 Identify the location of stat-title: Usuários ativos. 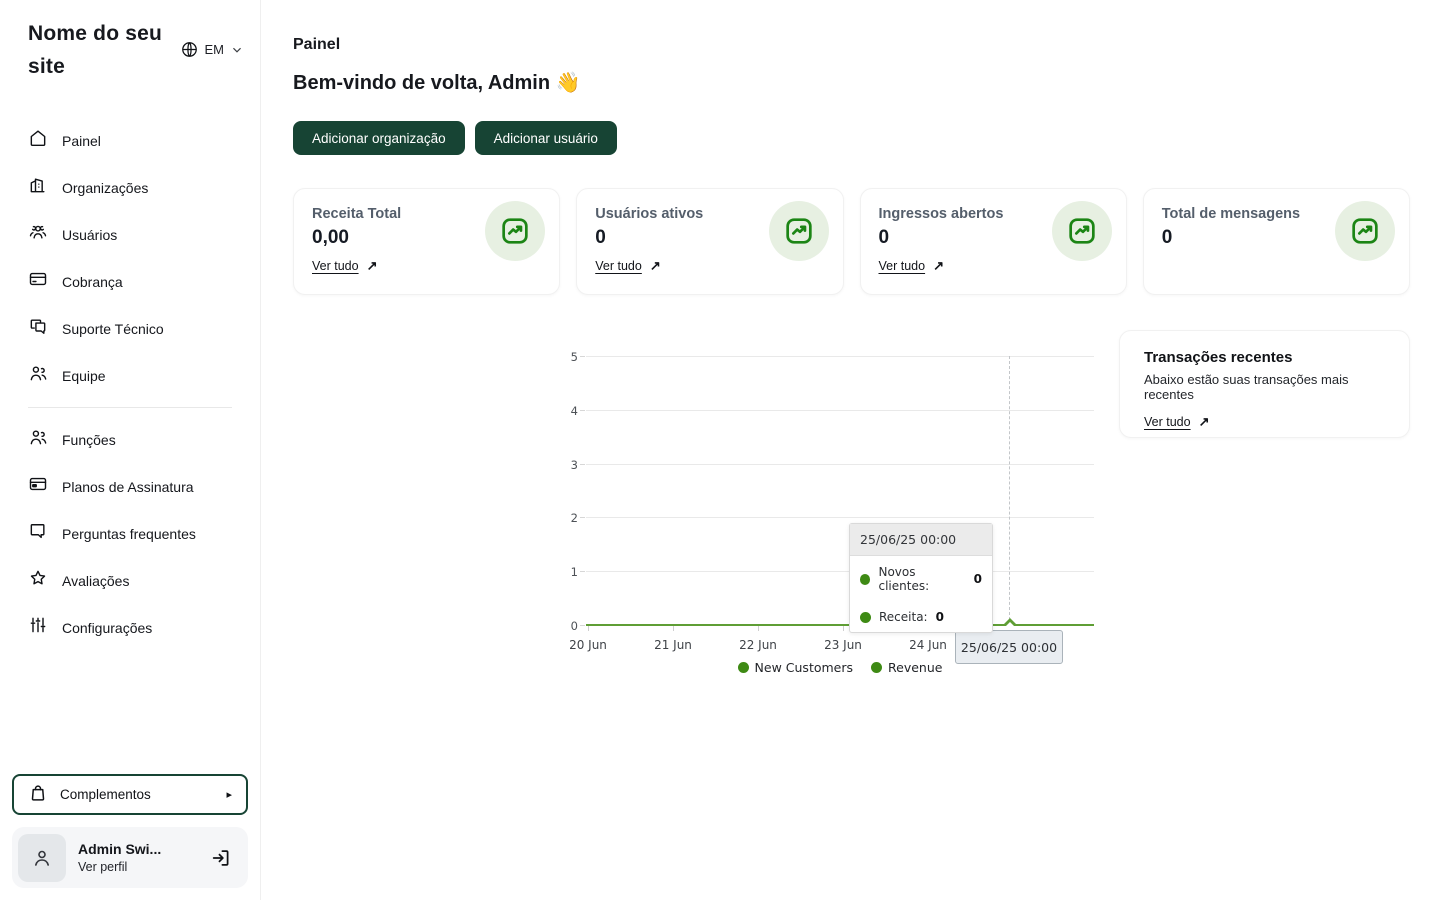
(649, 214).